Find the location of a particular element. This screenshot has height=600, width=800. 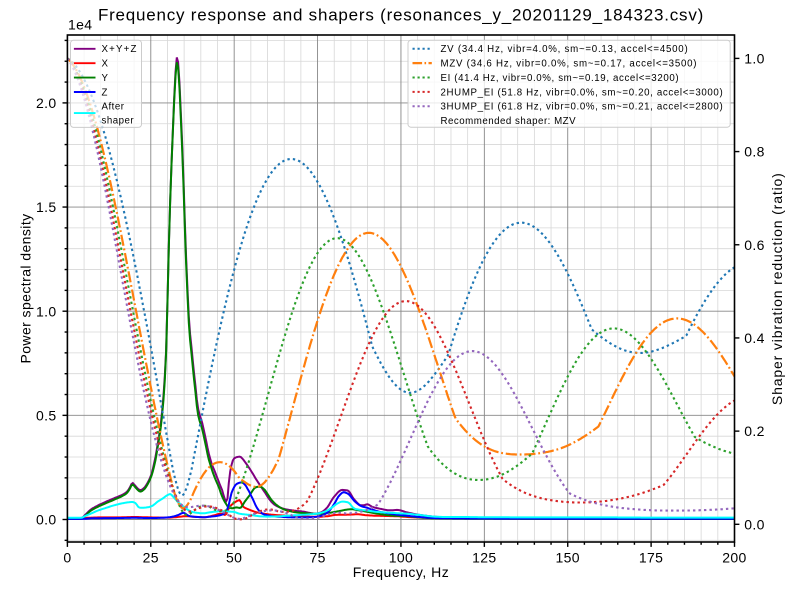

svg-text: X is located at coordinates (105, 64).